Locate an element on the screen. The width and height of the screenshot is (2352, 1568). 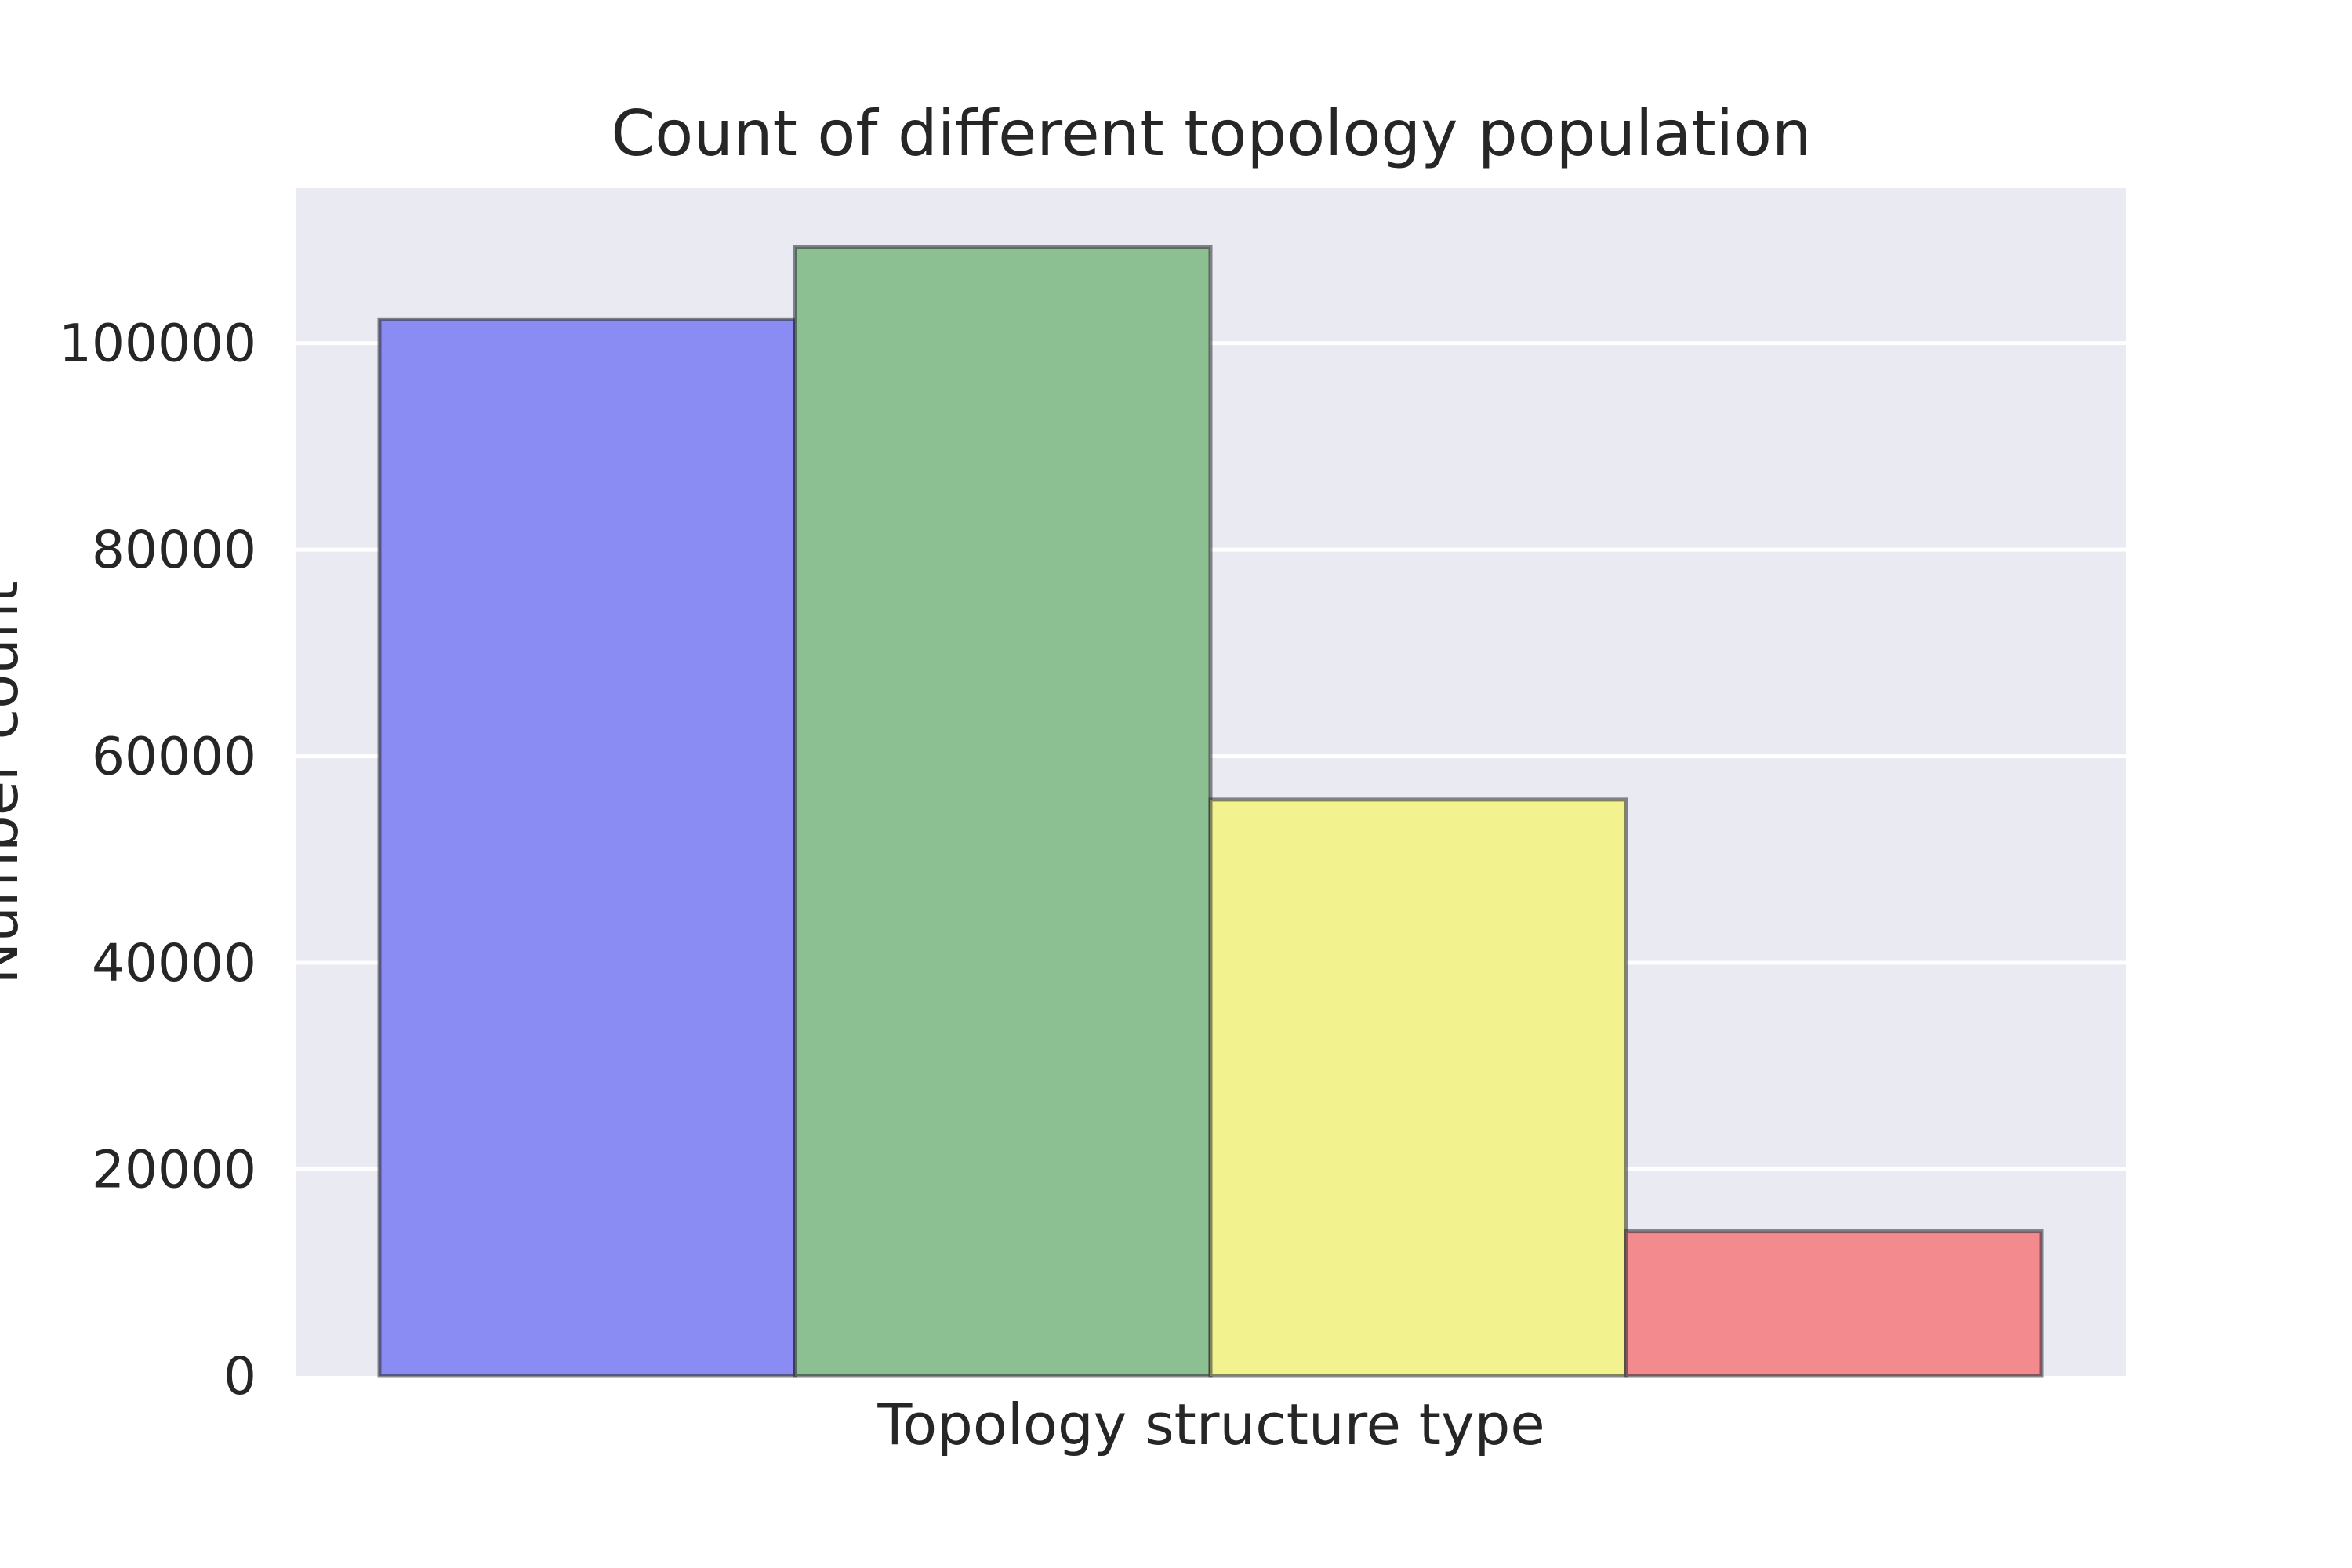
chart-title: Count of different topology population is located at coordinates (1211, 133).